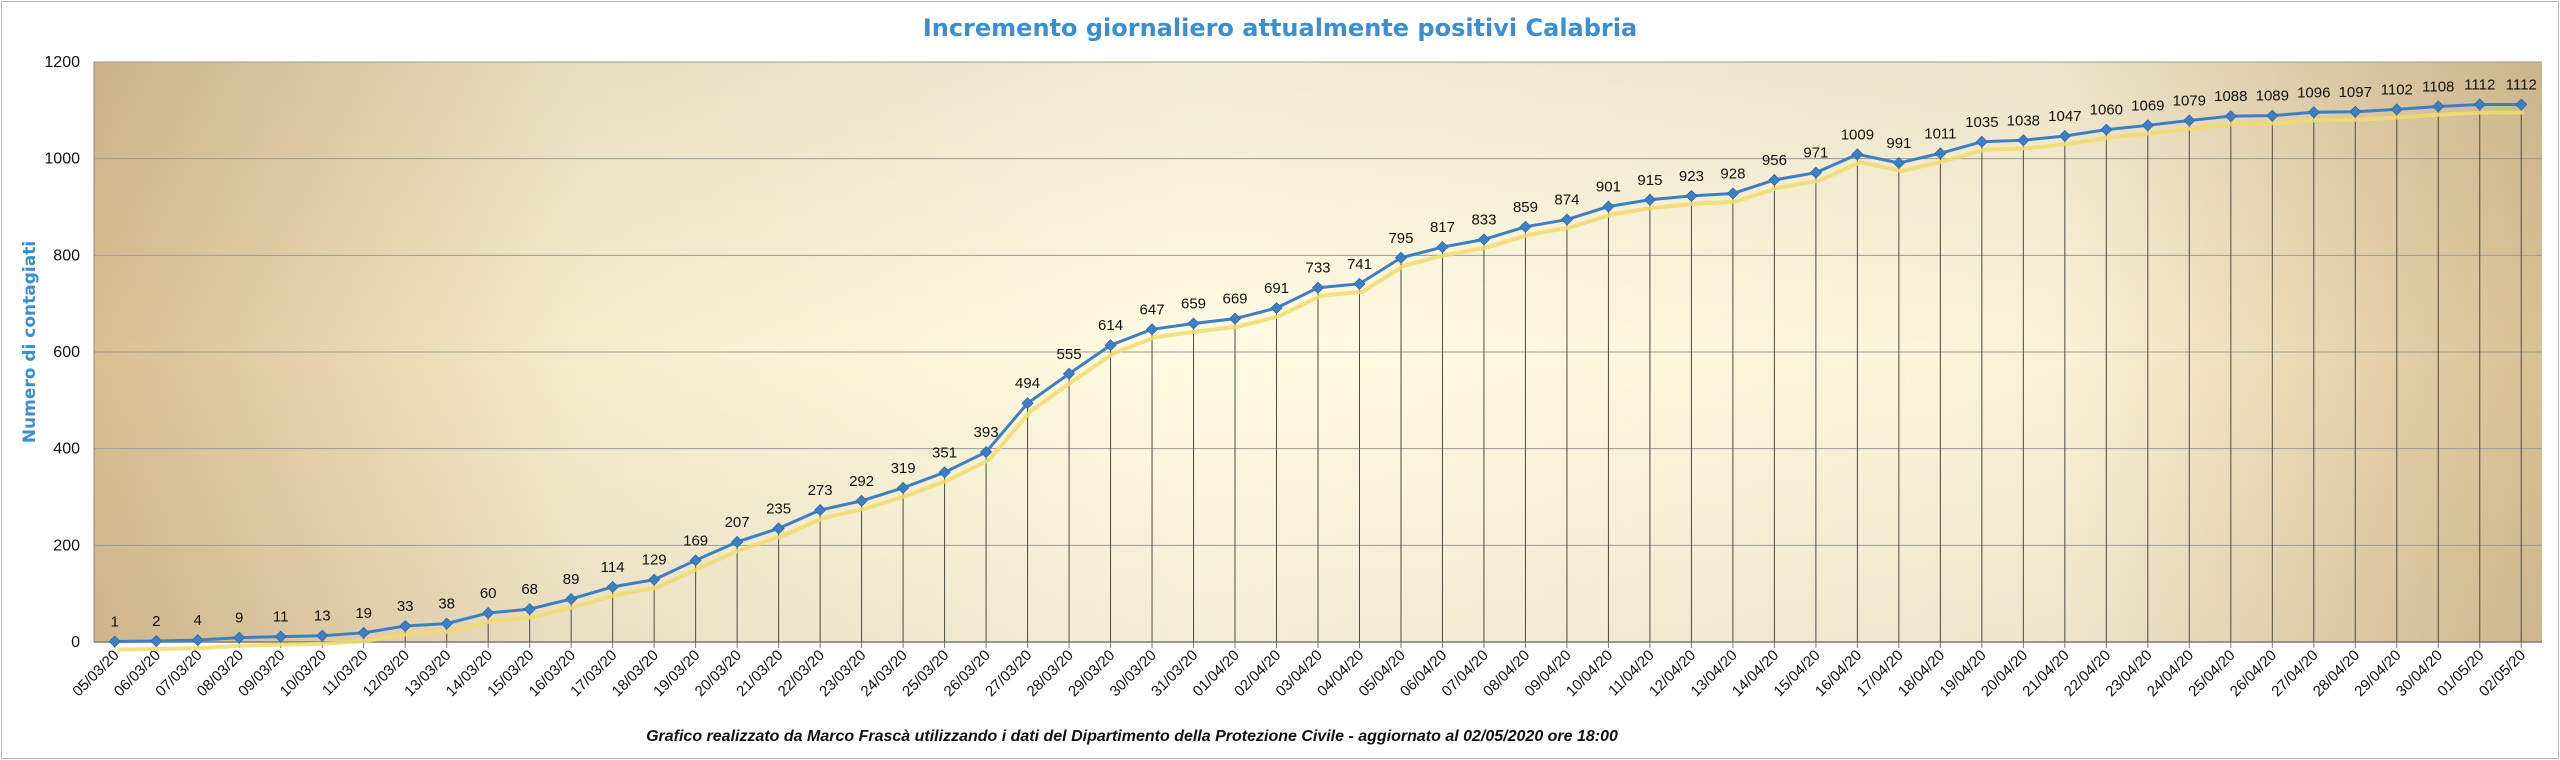  Describe the element at coordinates (1317, 268) in the screenshot. I see `data-label: 733` at that location.